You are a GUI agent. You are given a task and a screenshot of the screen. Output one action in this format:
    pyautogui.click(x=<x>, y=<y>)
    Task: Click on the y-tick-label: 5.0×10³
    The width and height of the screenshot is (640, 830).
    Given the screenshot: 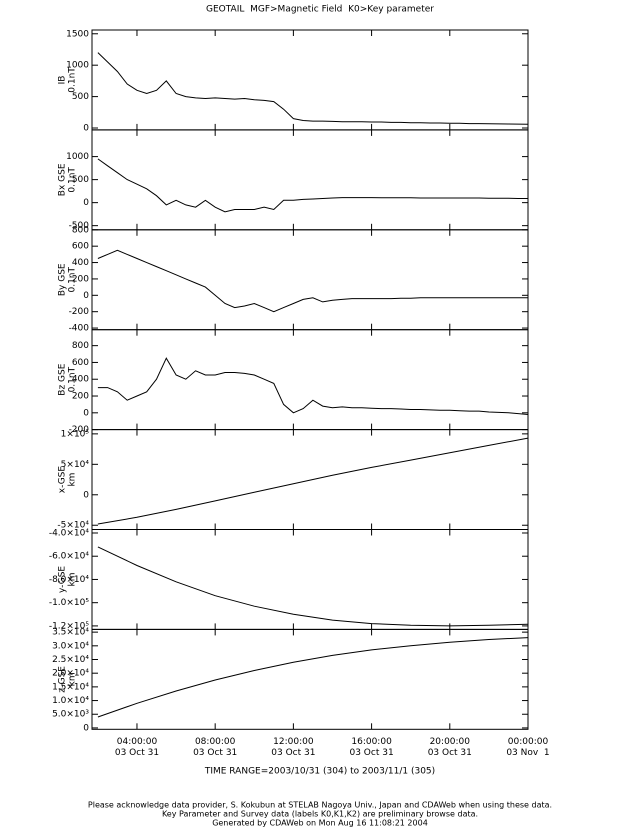 What is the action you would take?
    pyautogui.click(x=70, y=715)
    